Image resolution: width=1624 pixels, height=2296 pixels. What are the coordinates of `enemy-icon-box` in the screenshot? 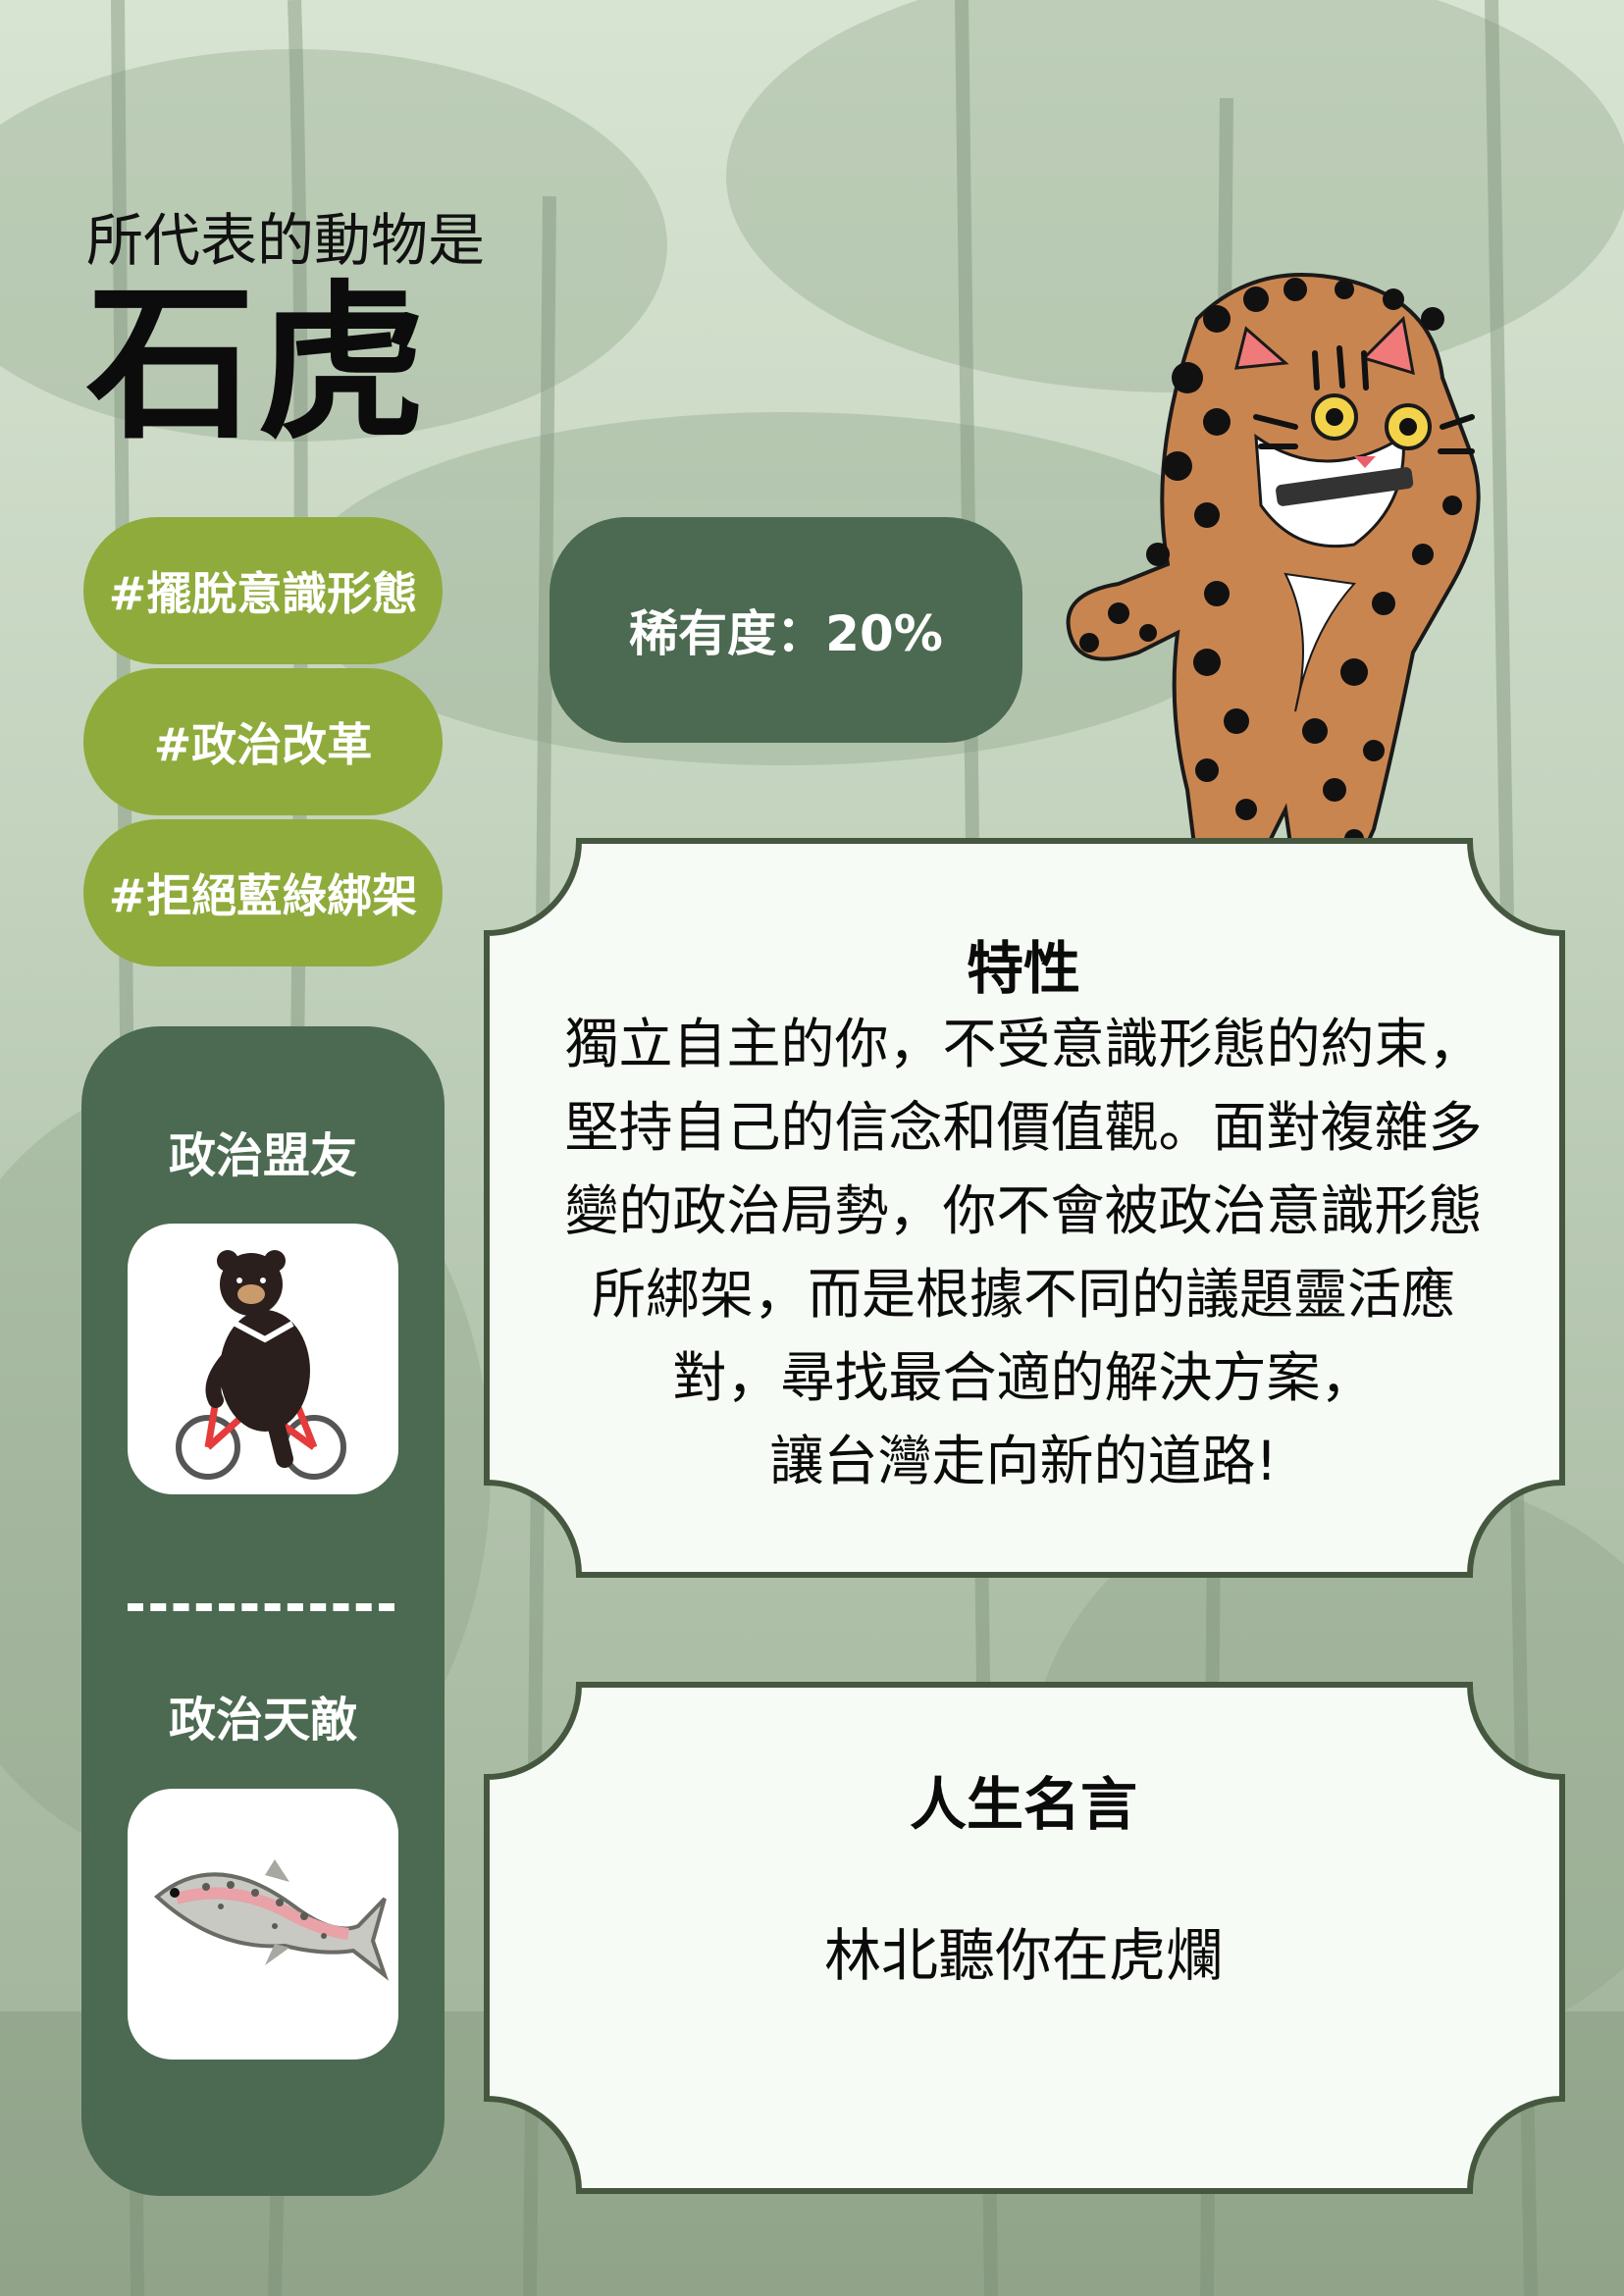 It's located at (263, 1924).